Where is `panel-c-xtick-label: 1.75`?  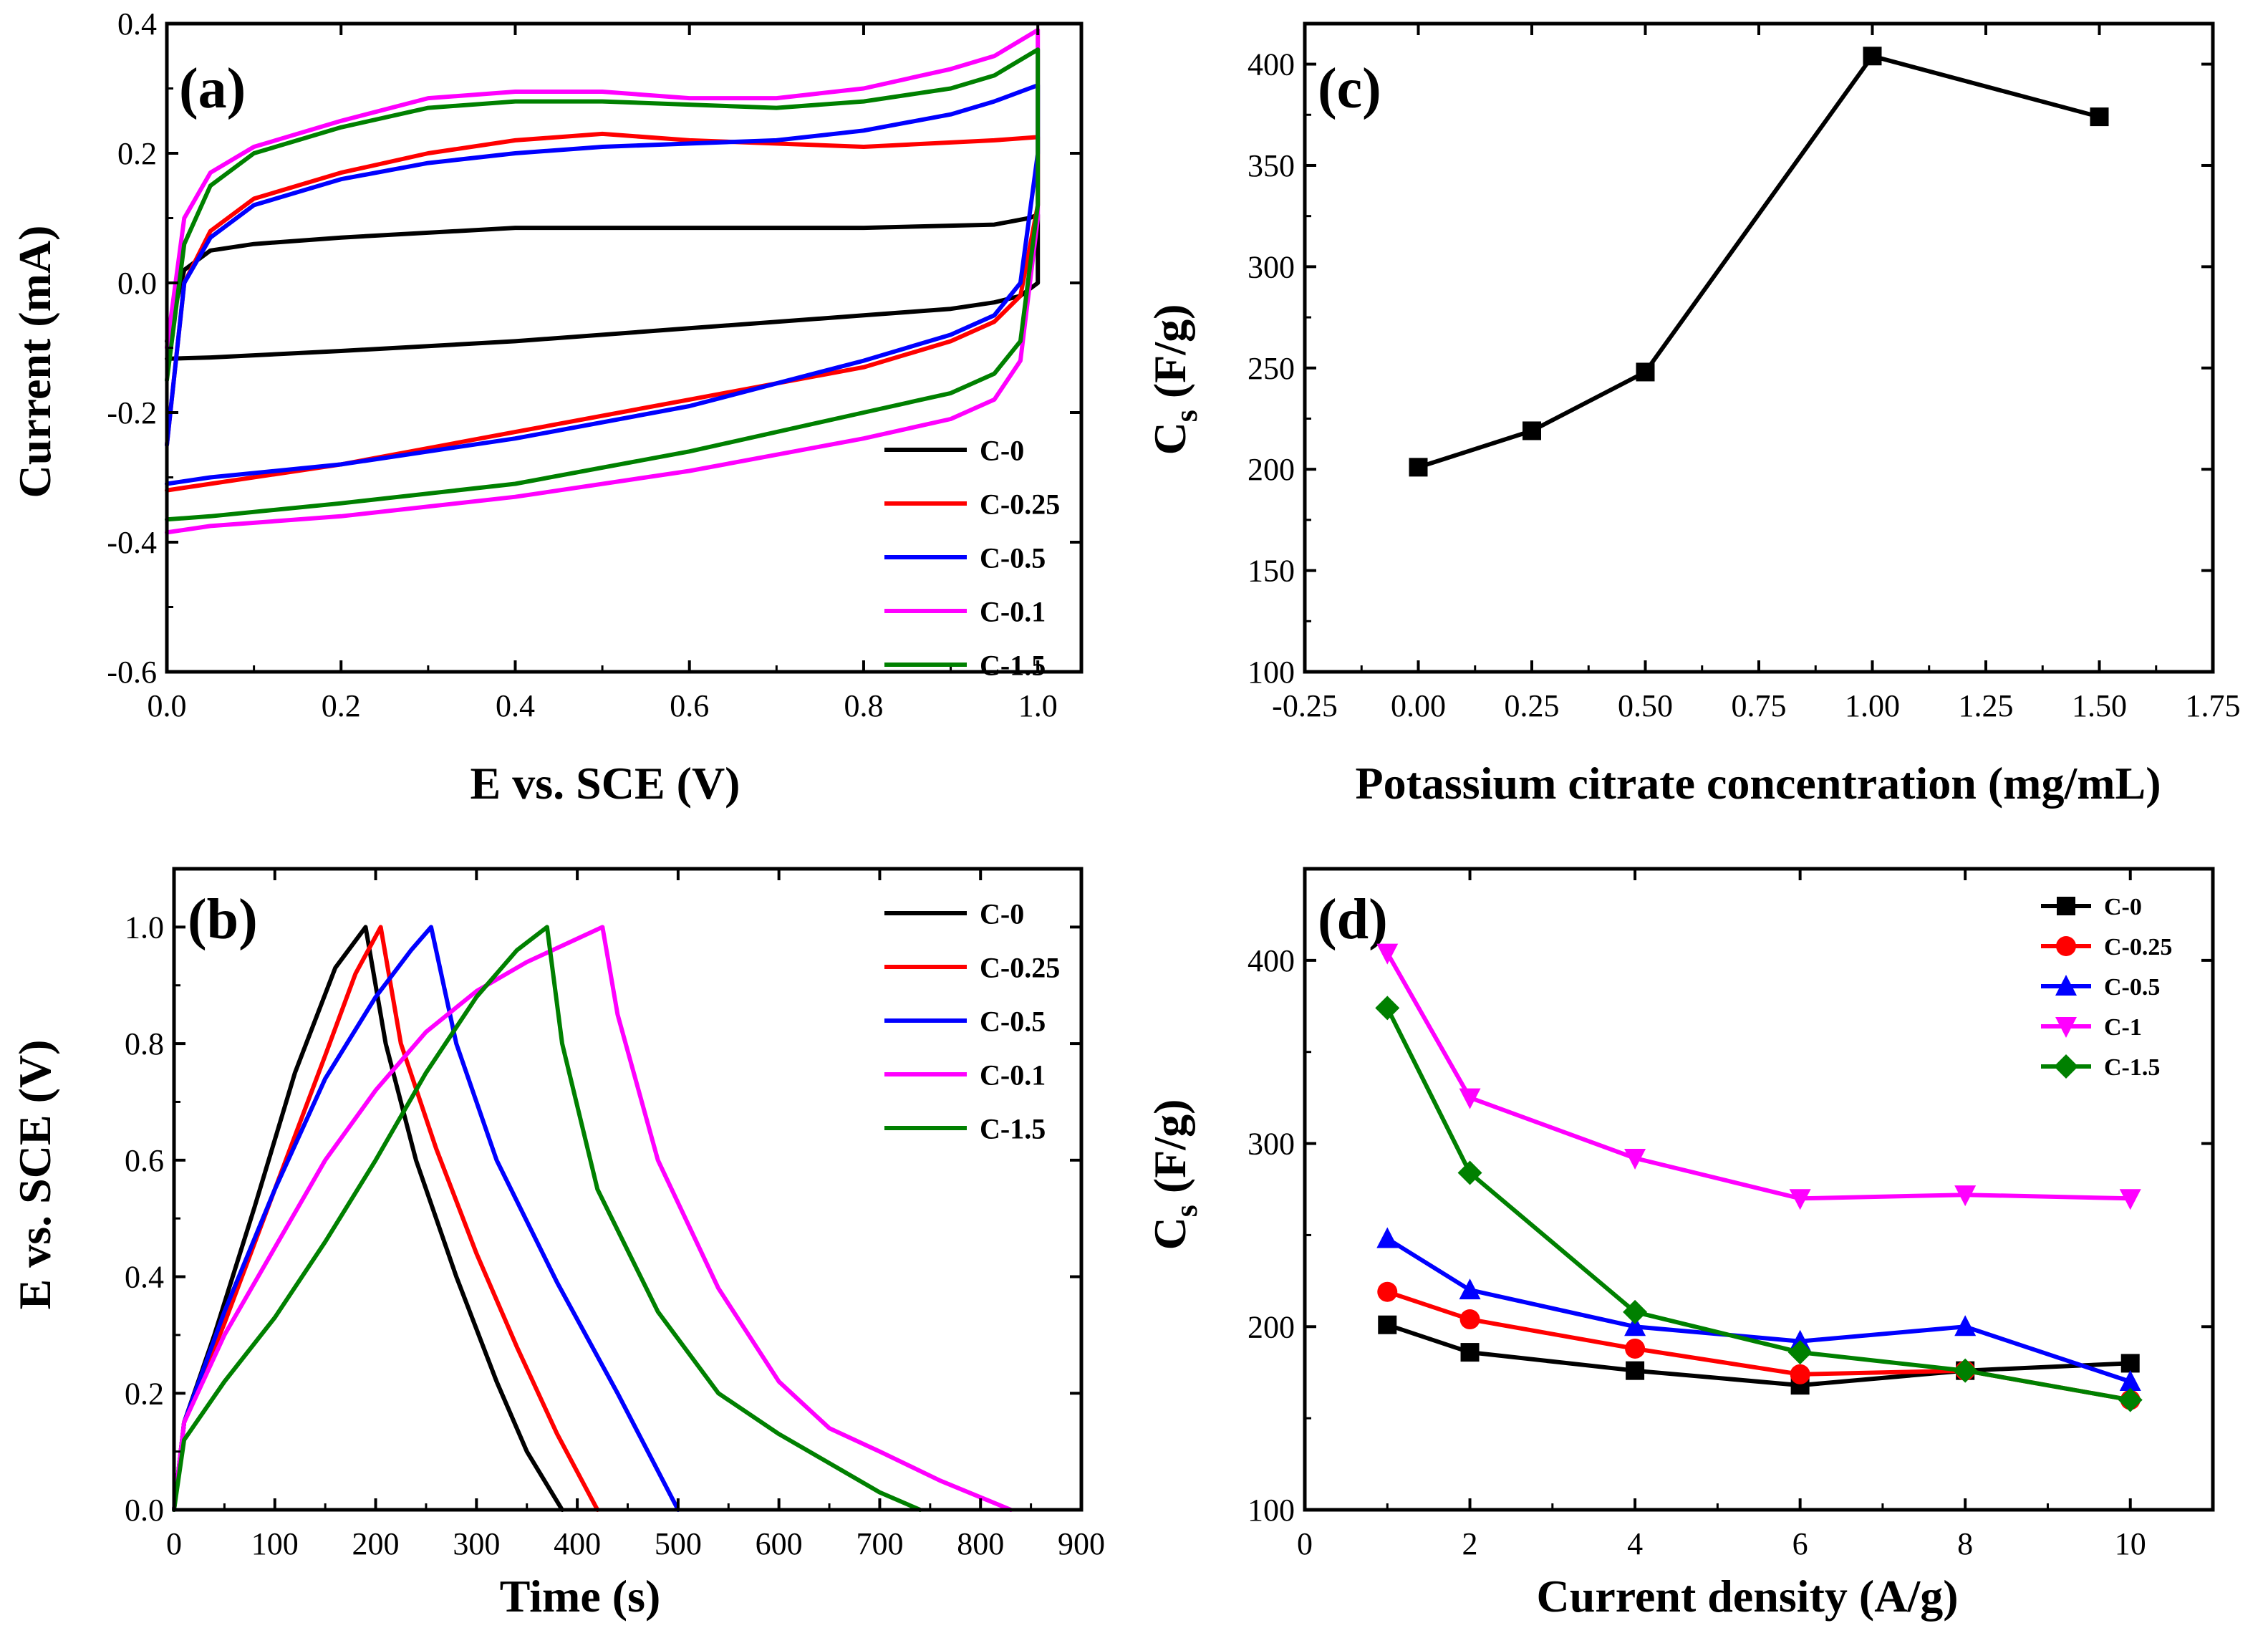 panel-c-xtick-label: 1.75 is located at coordinates (2214, 705).